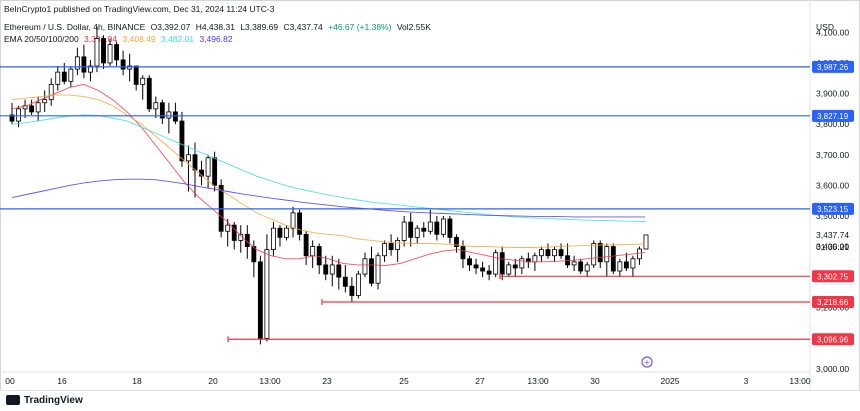 The height and width of the screenshot is (411, 860). What do you see at coordinates (13, 400) in the screenshot?
I see `tradingview-logo-icon` at bounding box center [13, 400].